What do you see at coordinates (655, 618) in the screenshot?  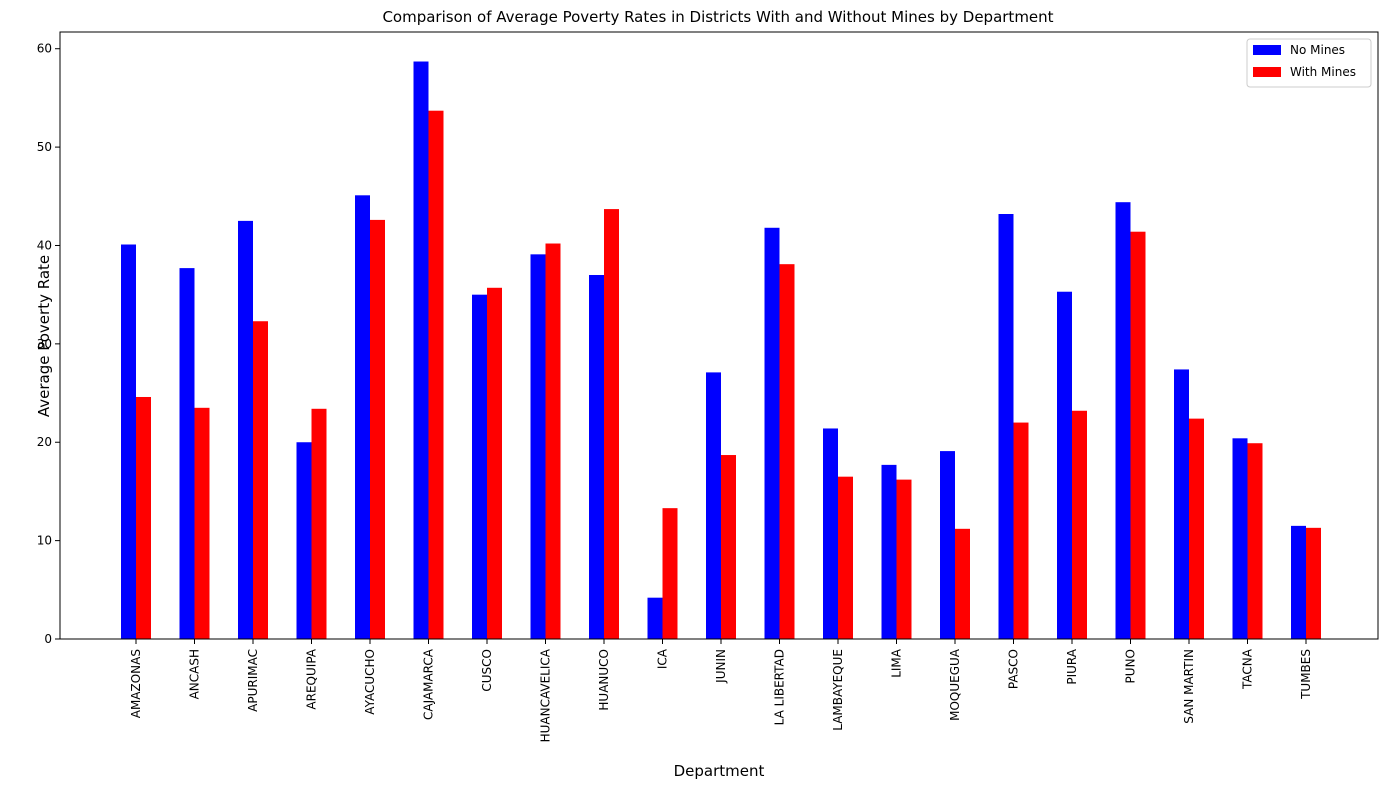 I see `bar-no-mines-ica` at bounding box center [655, 618].